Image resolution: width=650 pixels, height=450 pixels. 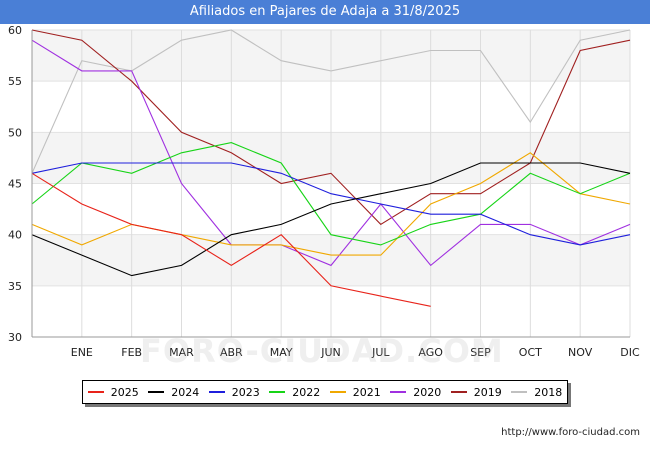 What do you see at coordinates (181, 352) in the screenshot?
I see `x-tick-label: MAR` at bounding box center [181, 352].